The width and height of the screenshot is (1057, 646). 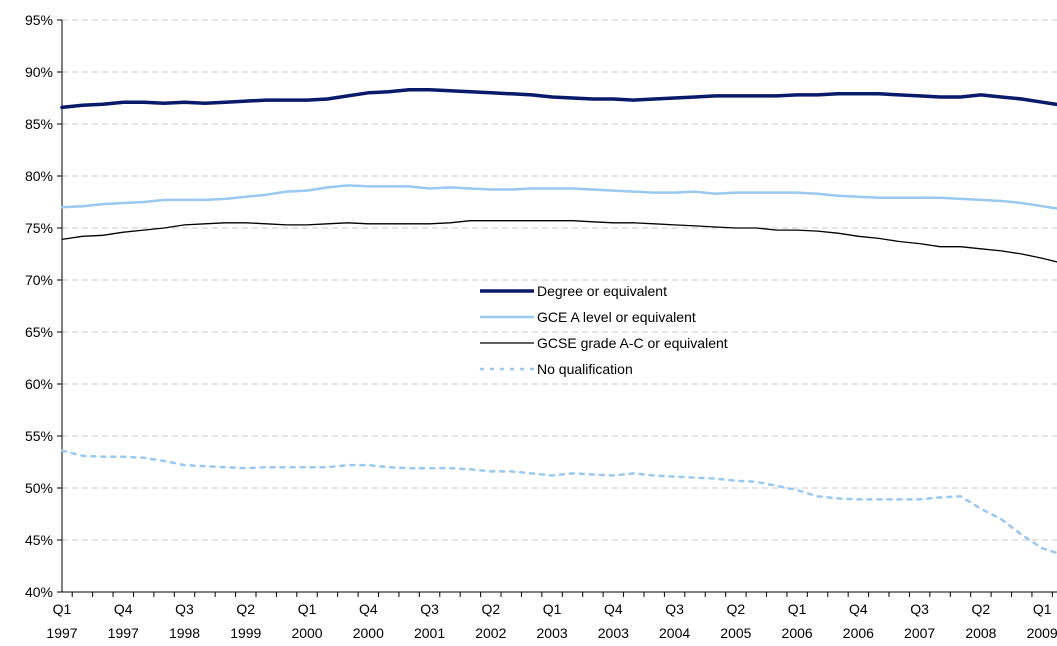 What do you see at coordinates (39, 332) in the screenshot?
I see `y-tick-label: 65%` at bounding box center [39, 332].